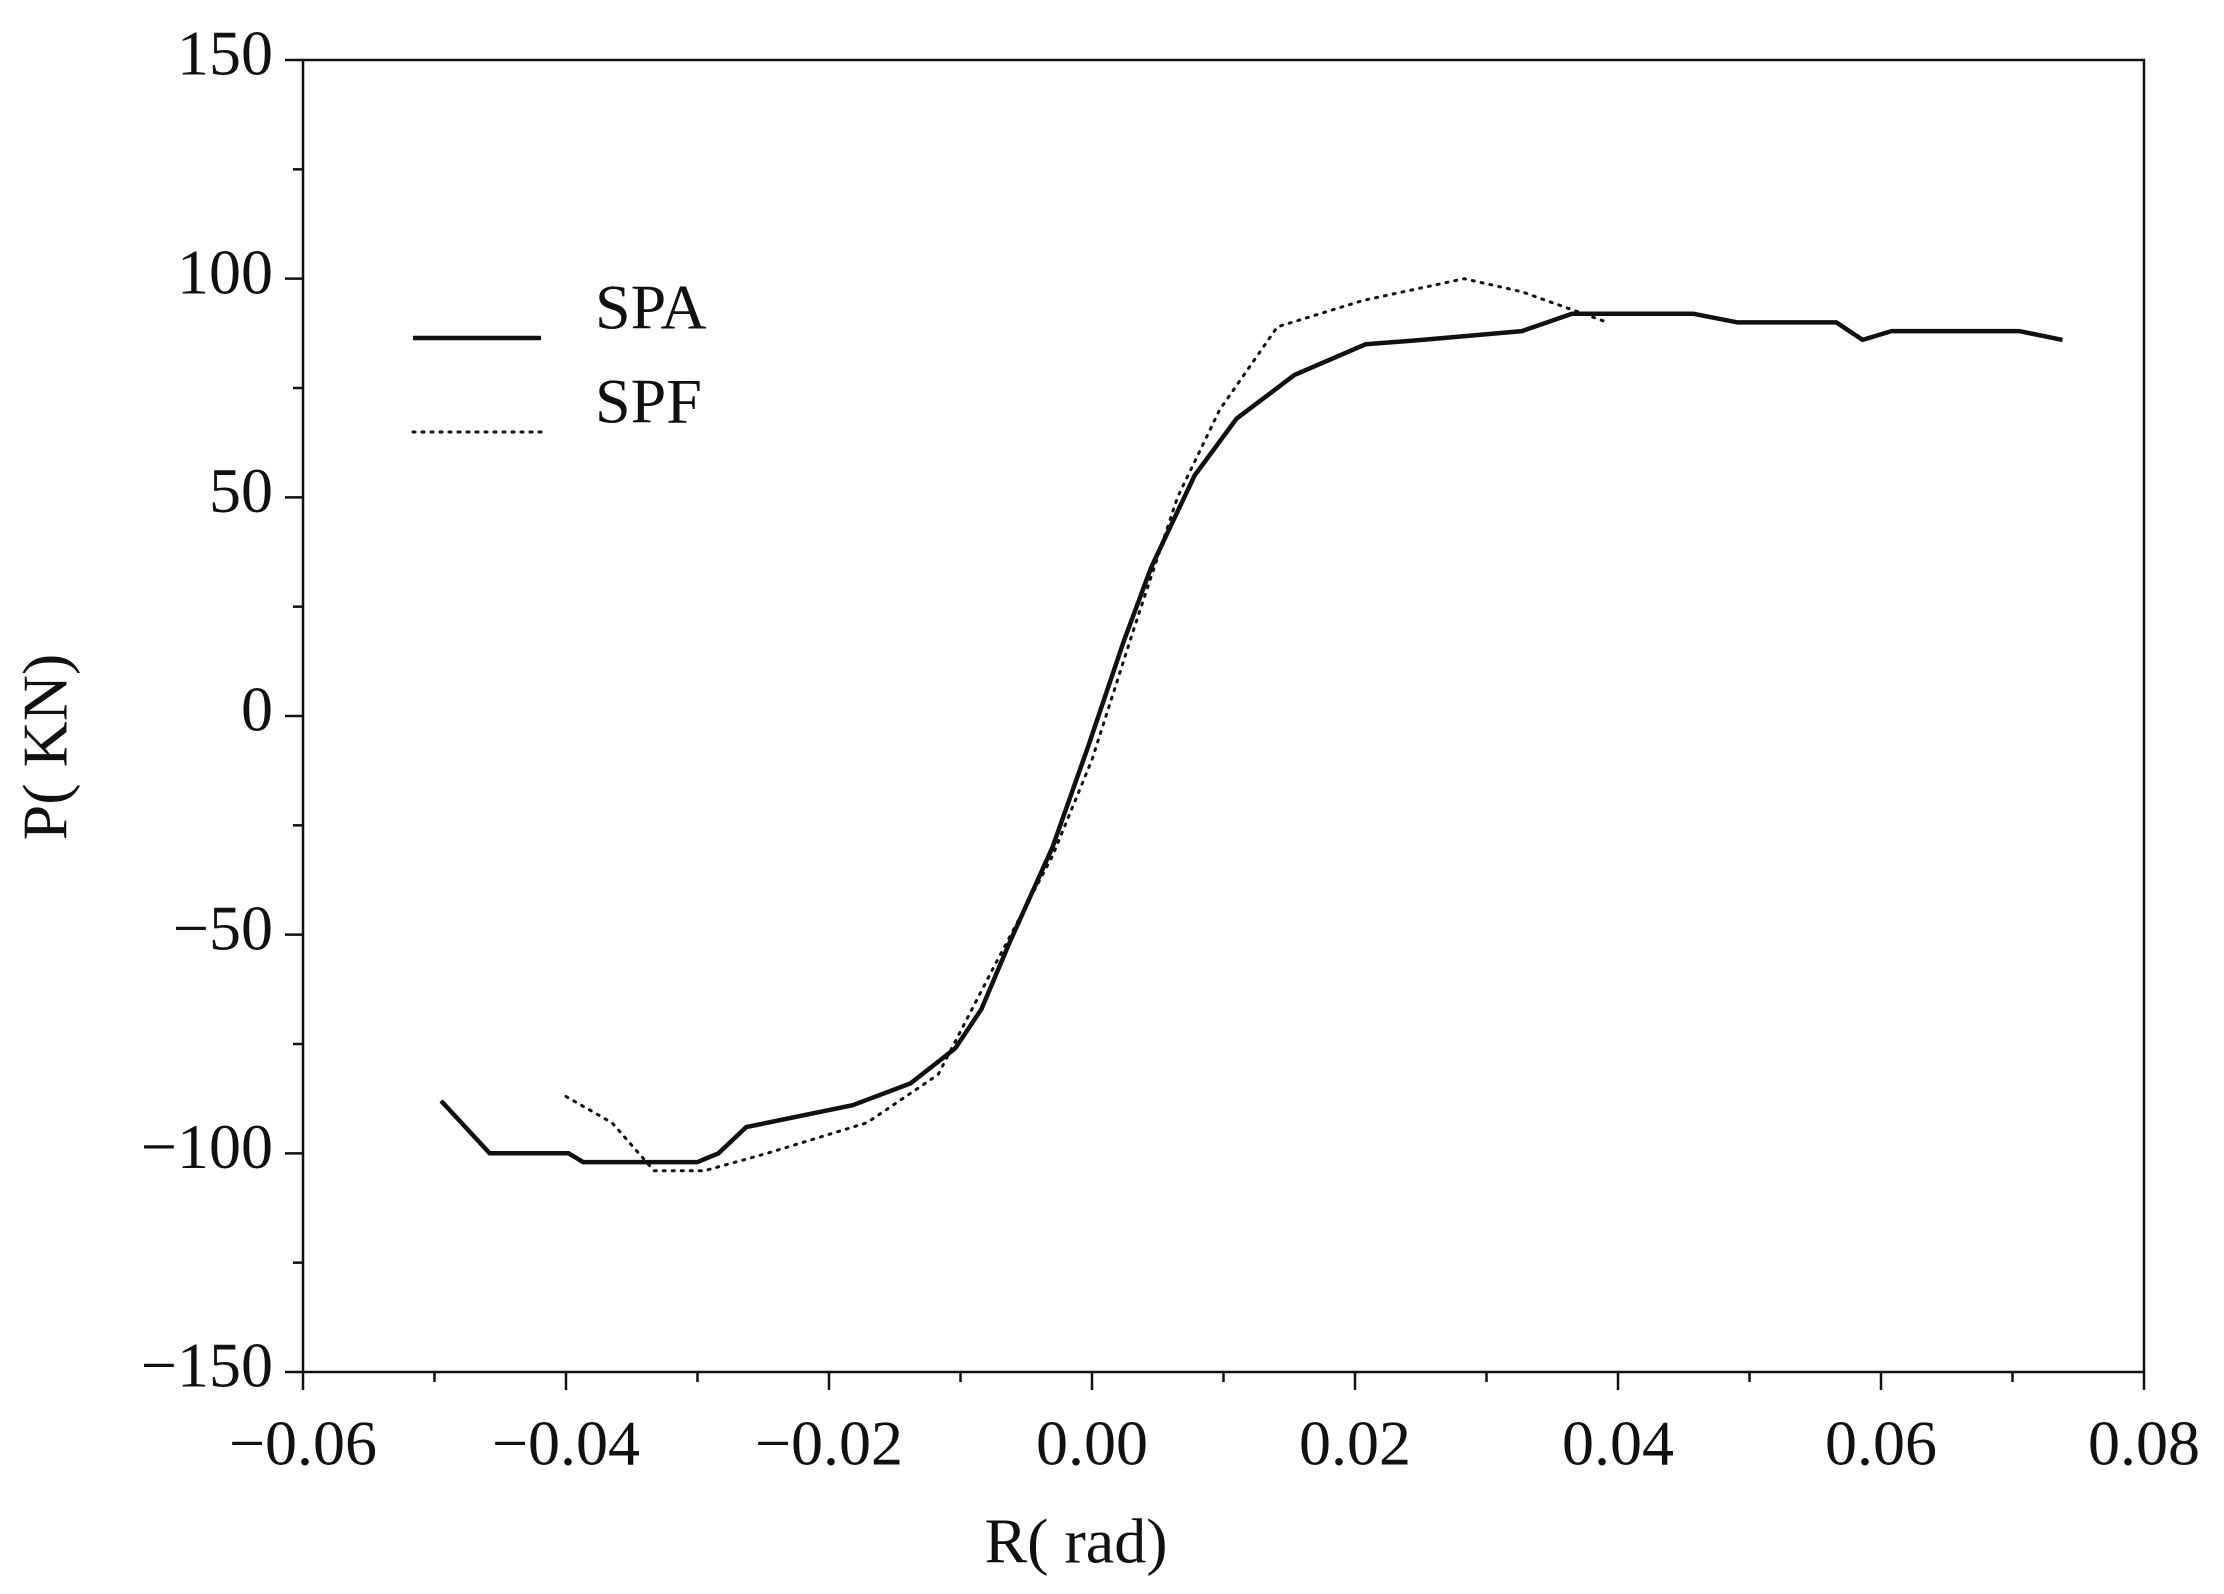 The height and width of the screenshot is (1594, 2224). What do you see at coordinates (225, 271) in the screenshot?
I see `y-tick-label: 100` at bounding box center [225, 271].